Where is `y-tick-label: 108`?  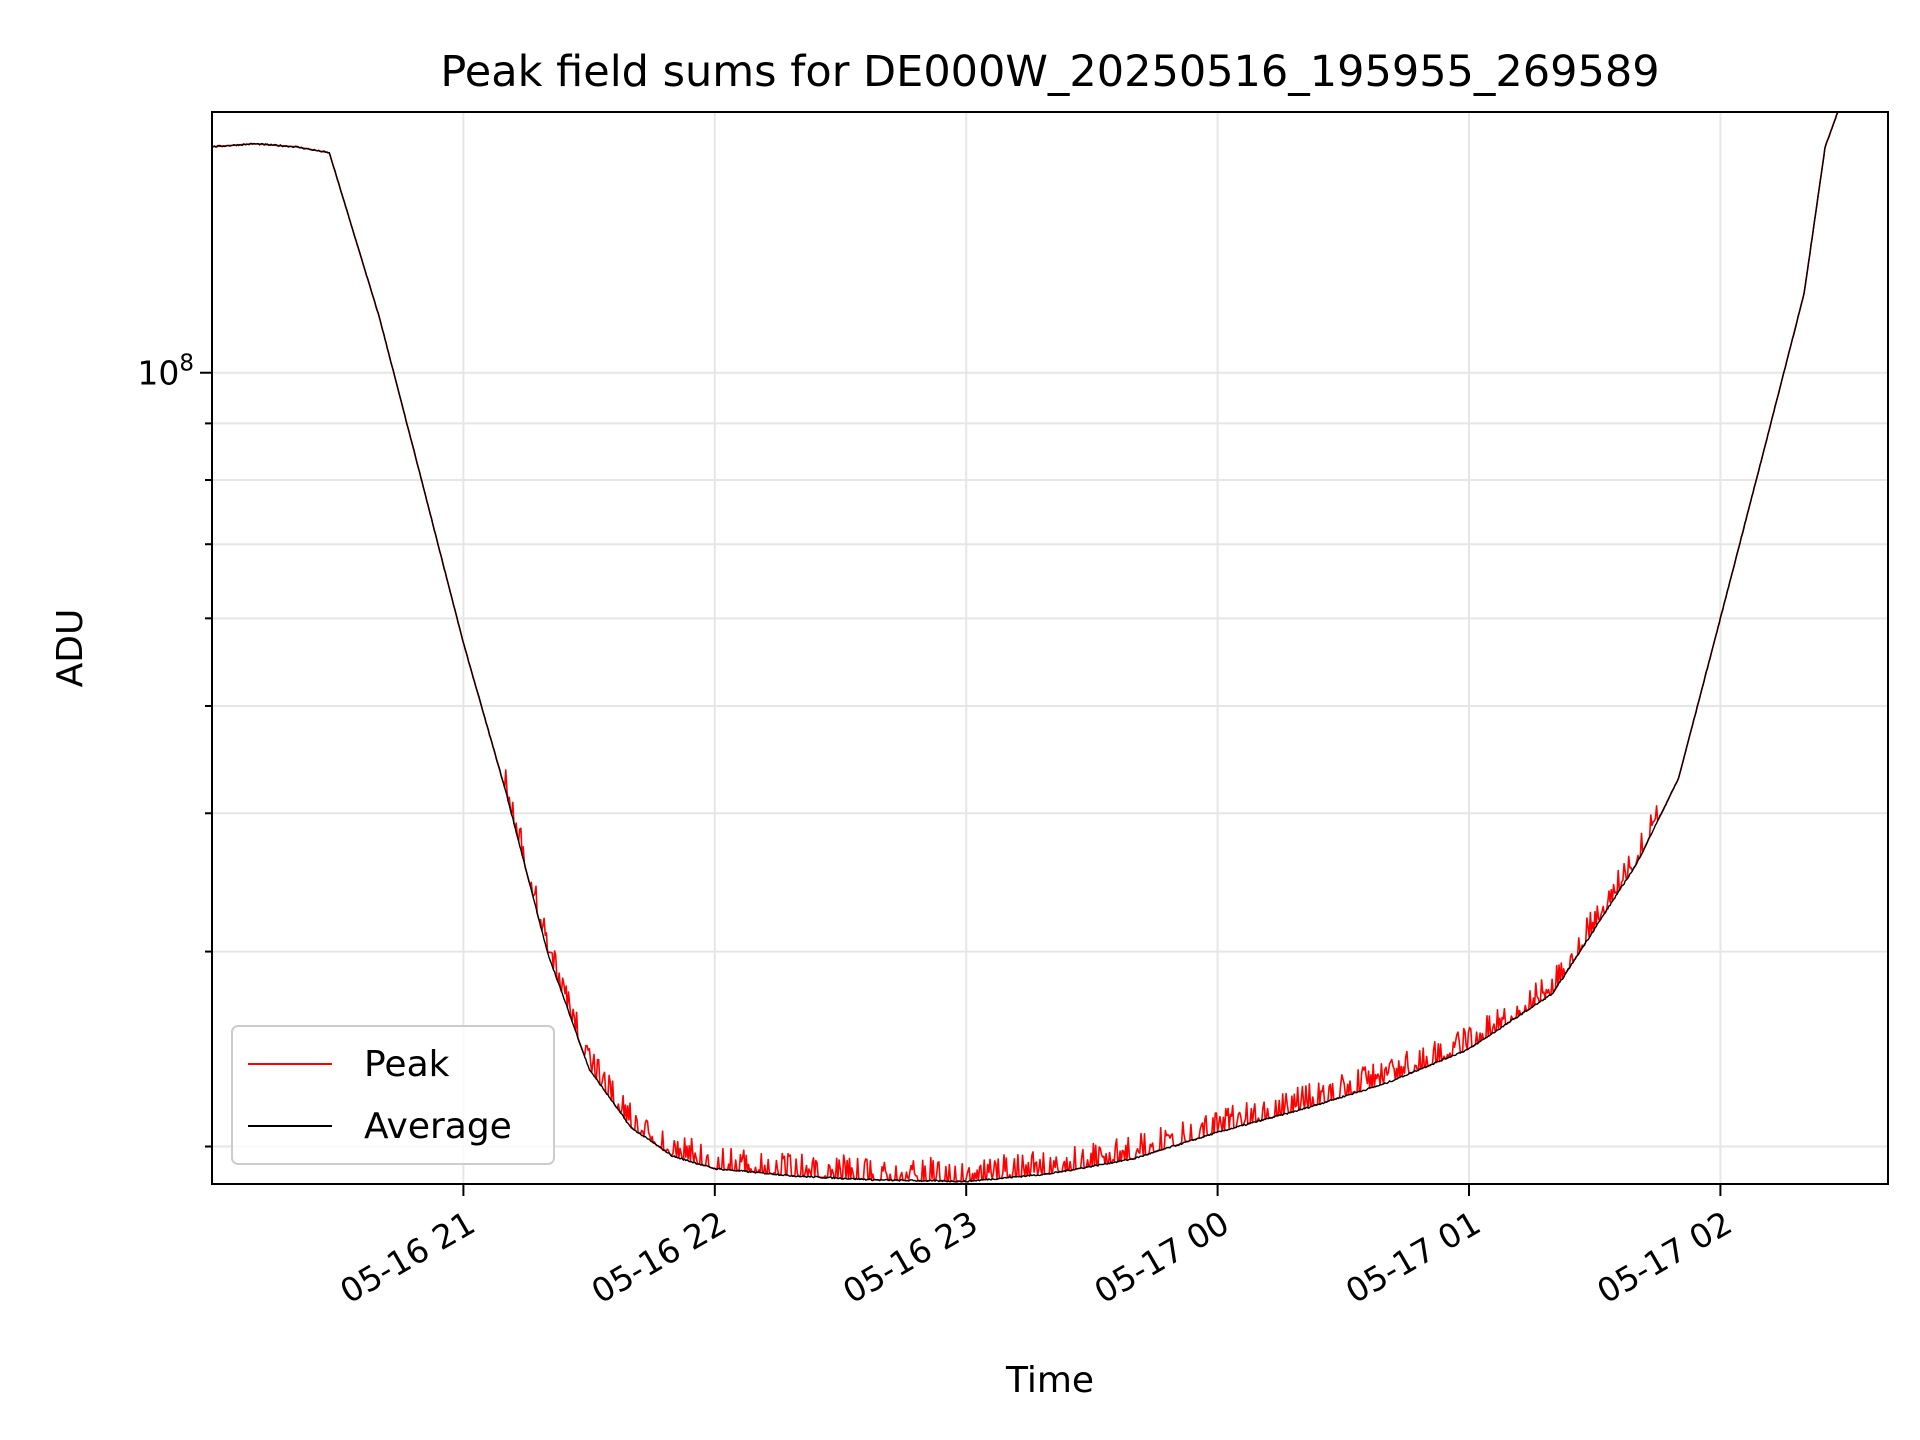
y-tick-label: 108 is located at coordinates (165, 372).